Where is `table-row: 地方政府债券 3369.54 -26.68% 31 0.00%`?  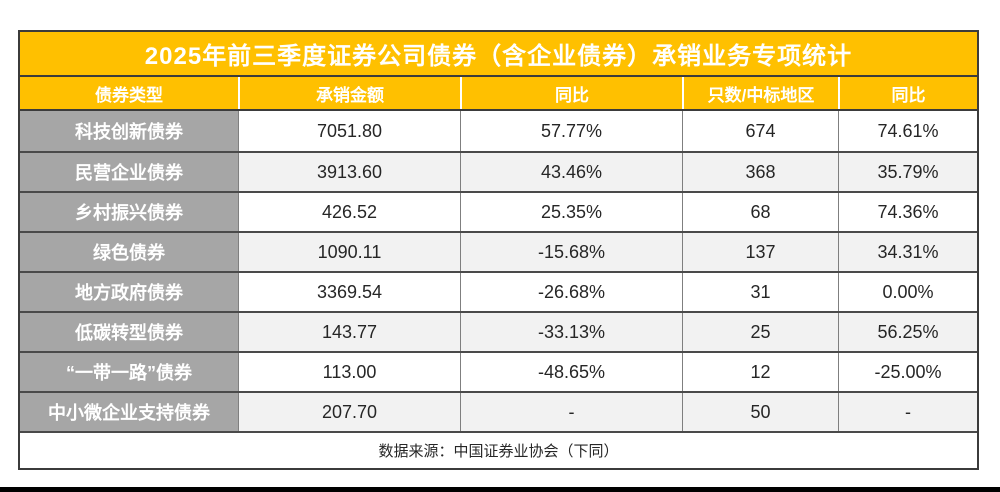 table-row: 地方政府债券 3369.54 -26.68% 31 0.00% is located at coordinates (498, 291).